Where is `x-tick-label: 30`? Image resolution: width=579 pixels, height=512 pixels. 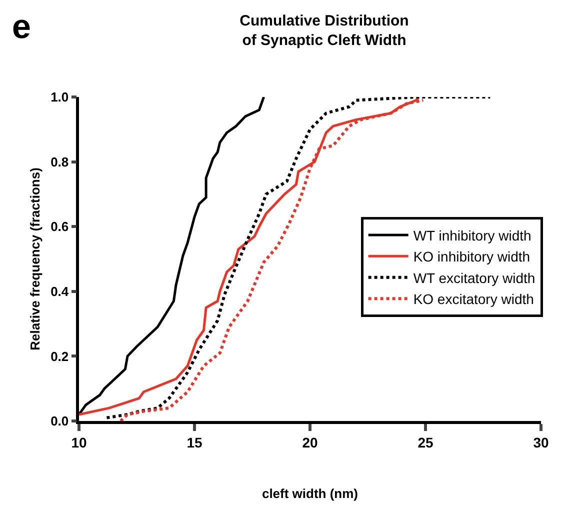 x-tick-label: 30 is located at coordinates (541, 442).